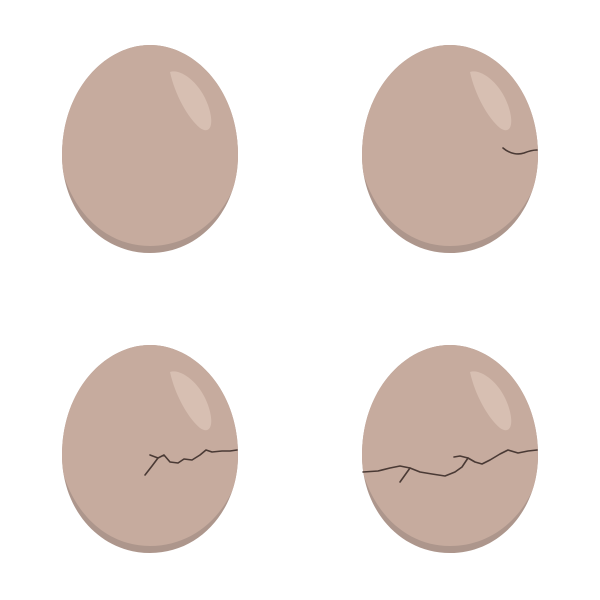 This screenshot has width=600, height=600. I want to click on egg-cracking, so click(150, 449).